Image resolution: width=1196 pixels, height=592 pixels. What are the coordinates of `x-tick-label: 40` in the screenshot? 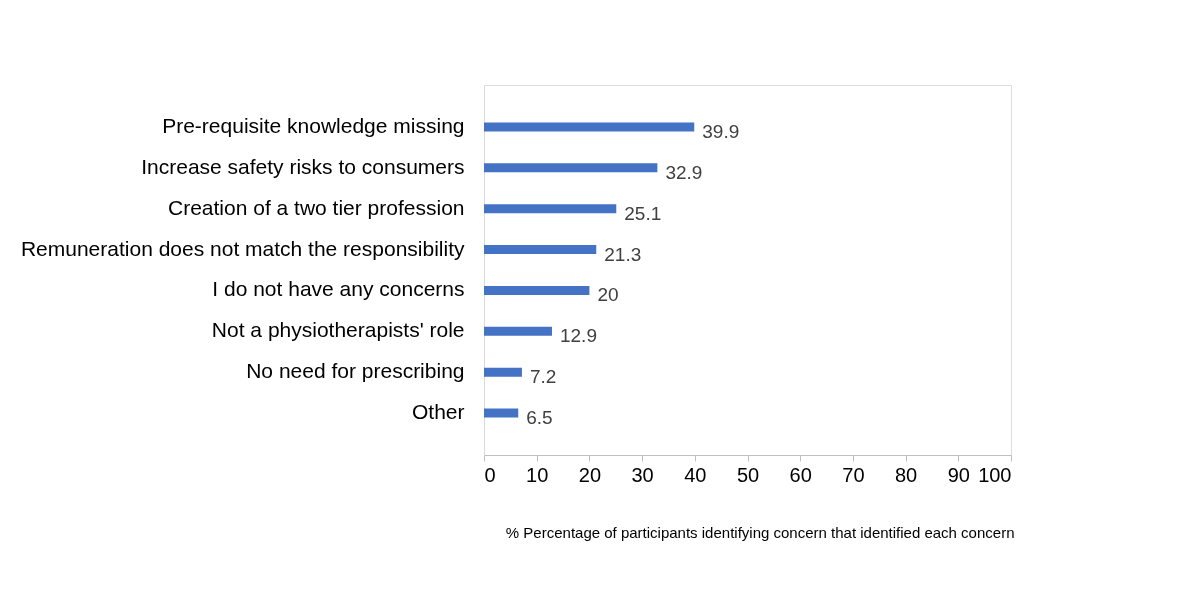 It's located at (695, 474).